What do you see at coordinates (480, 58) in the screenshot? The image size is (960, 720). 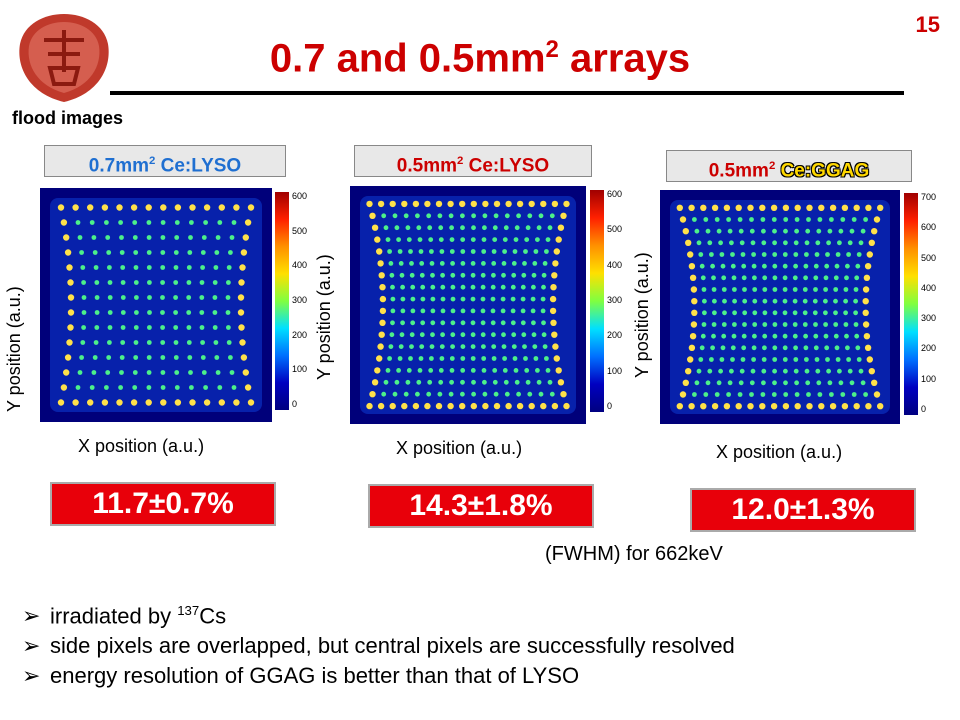 I see `slide-title: 0.7 and 0.5mm2 arrays` at bounding box center [480, 58].